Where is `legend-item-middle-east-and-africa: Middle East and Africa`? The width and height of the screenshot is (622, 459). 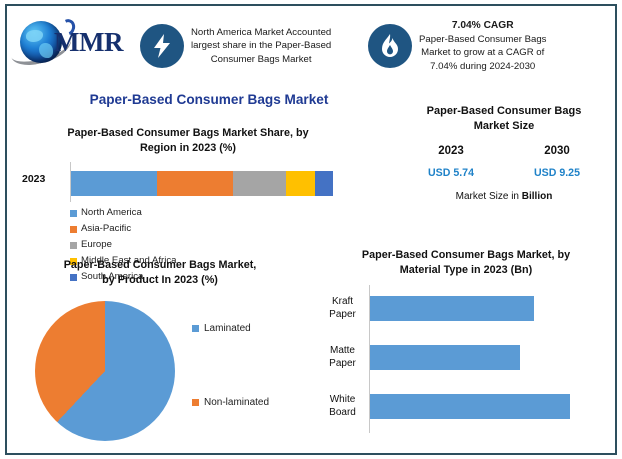 legend-item-middle-east-and-africa: Middle East and Africa is located at coordinates (144, 261).